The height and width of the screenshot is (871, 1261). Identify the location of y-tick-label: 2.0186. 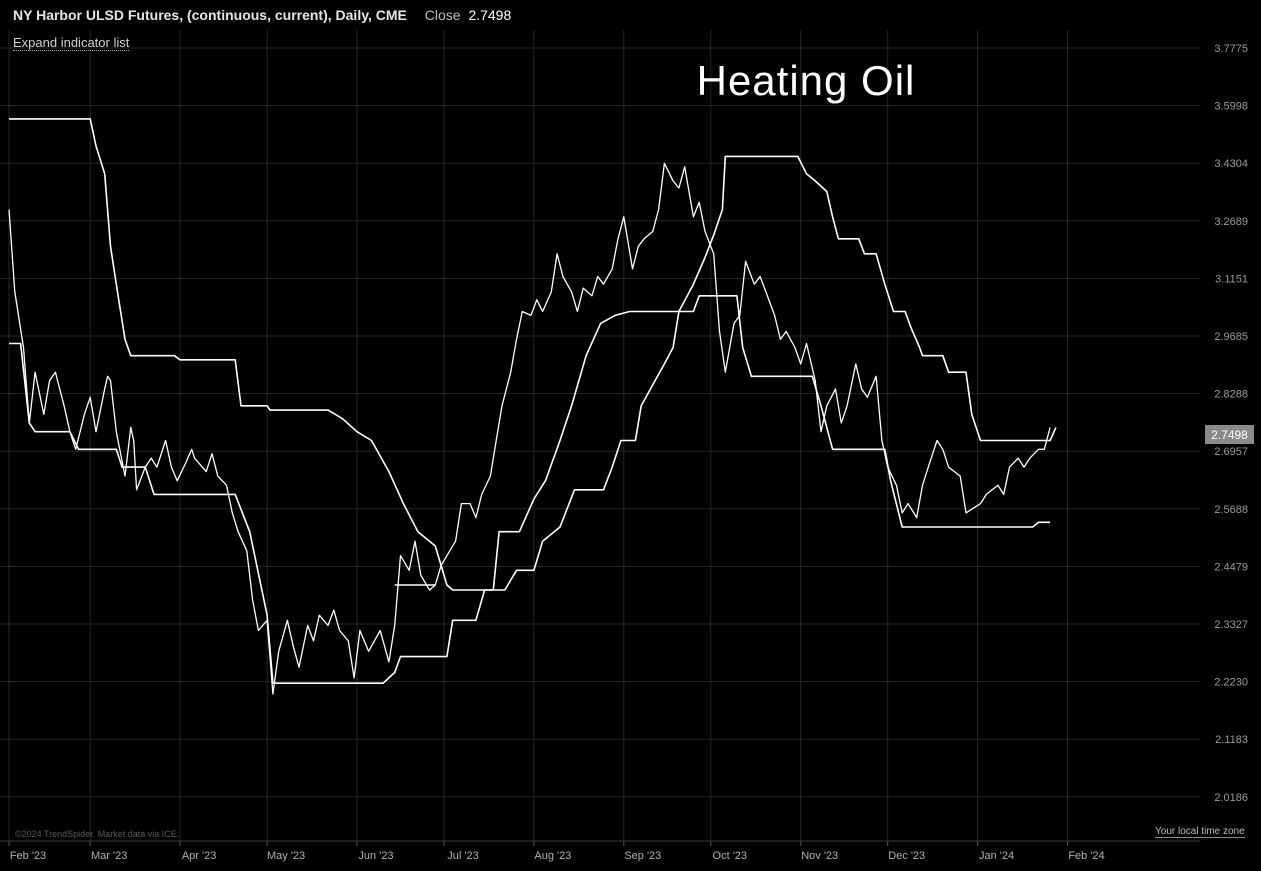
(1231, 798).